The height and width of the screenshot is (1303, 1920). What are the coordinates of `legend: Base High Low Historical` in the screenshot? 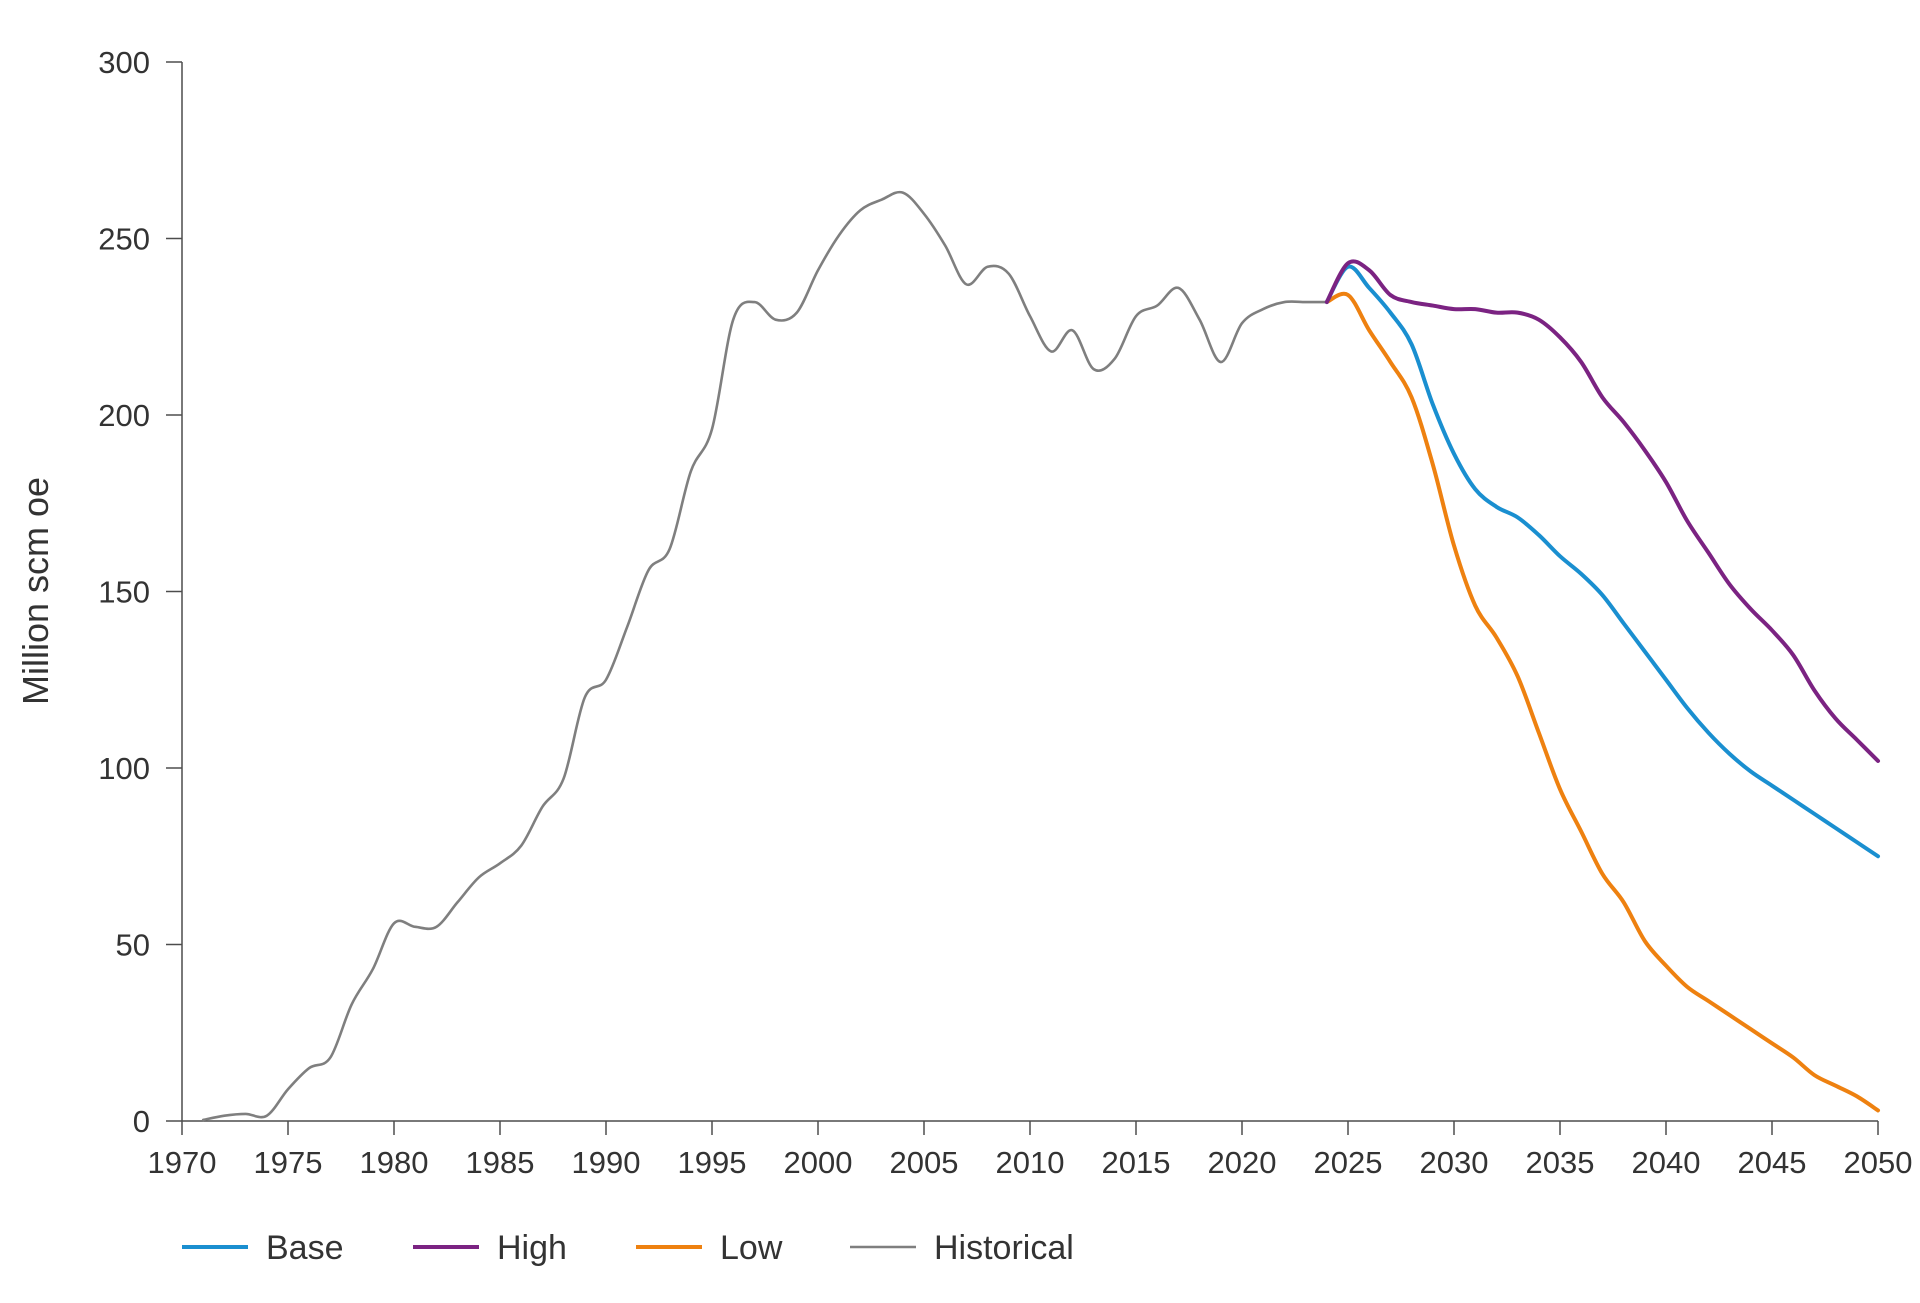 It's located at (628, 1248).